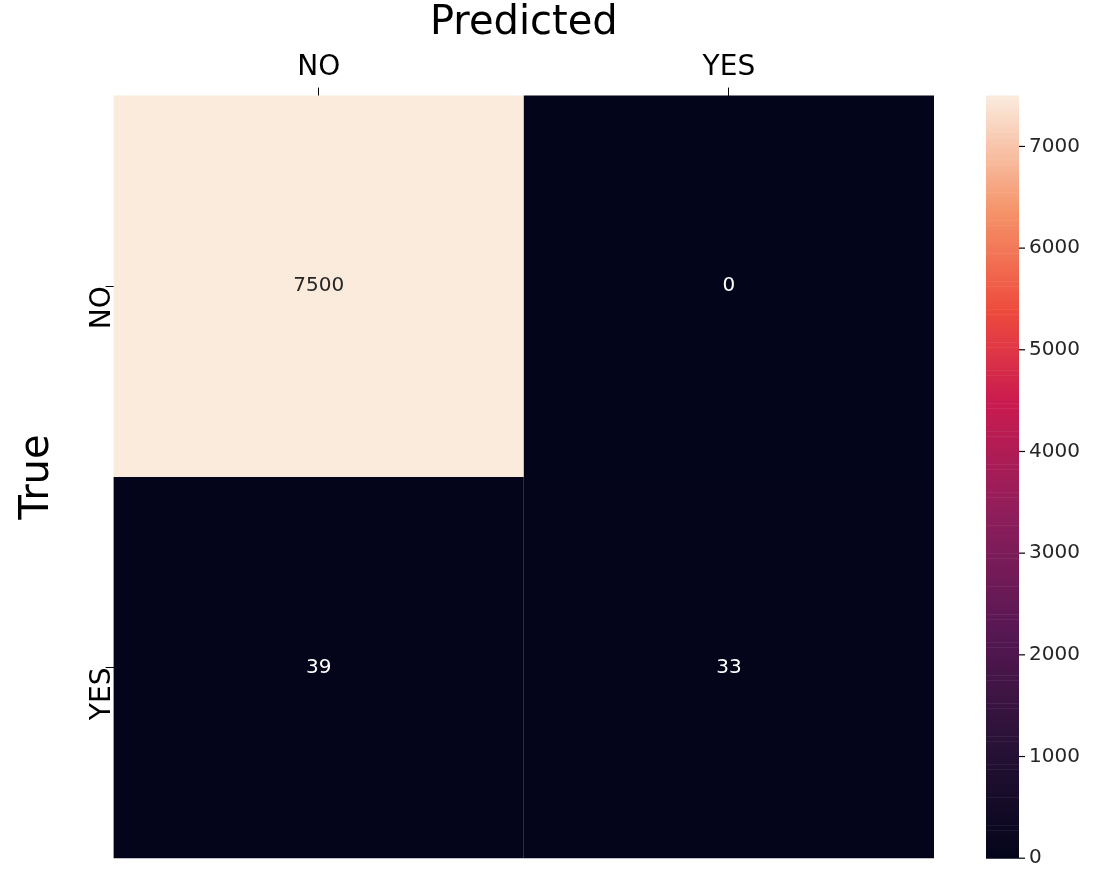  What do you see at coordinates (523, 22) in the screenshot?
I see `x-axis-title: Predicted` at bounding box center [523, 22].